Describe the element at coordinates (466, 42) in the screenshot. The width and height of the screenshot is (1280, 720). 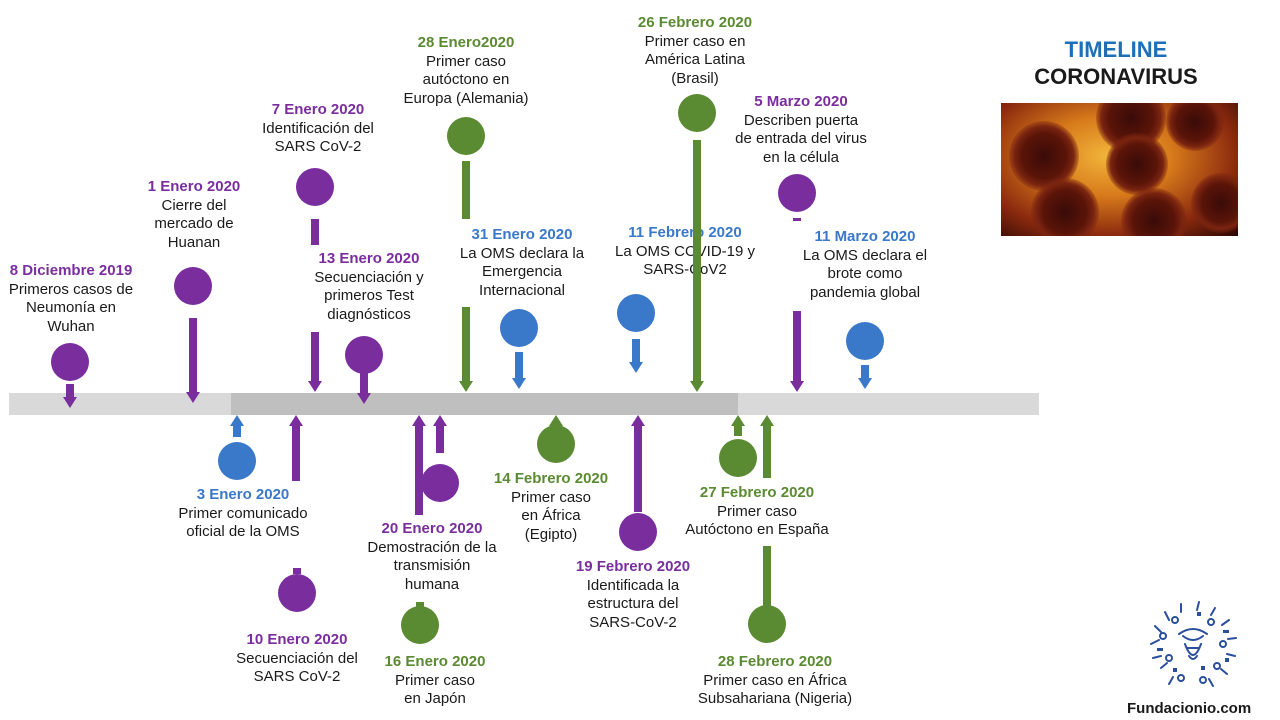
I see `event-date: 28 Enero2020` at that location.